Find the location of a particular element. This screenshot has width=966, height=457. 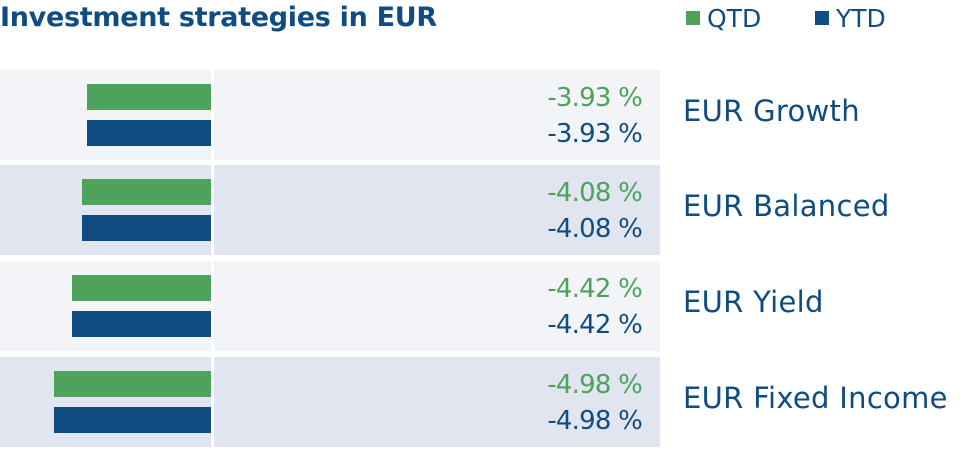

chart-legend: QTD YTD is located at coordinates (483, 18).